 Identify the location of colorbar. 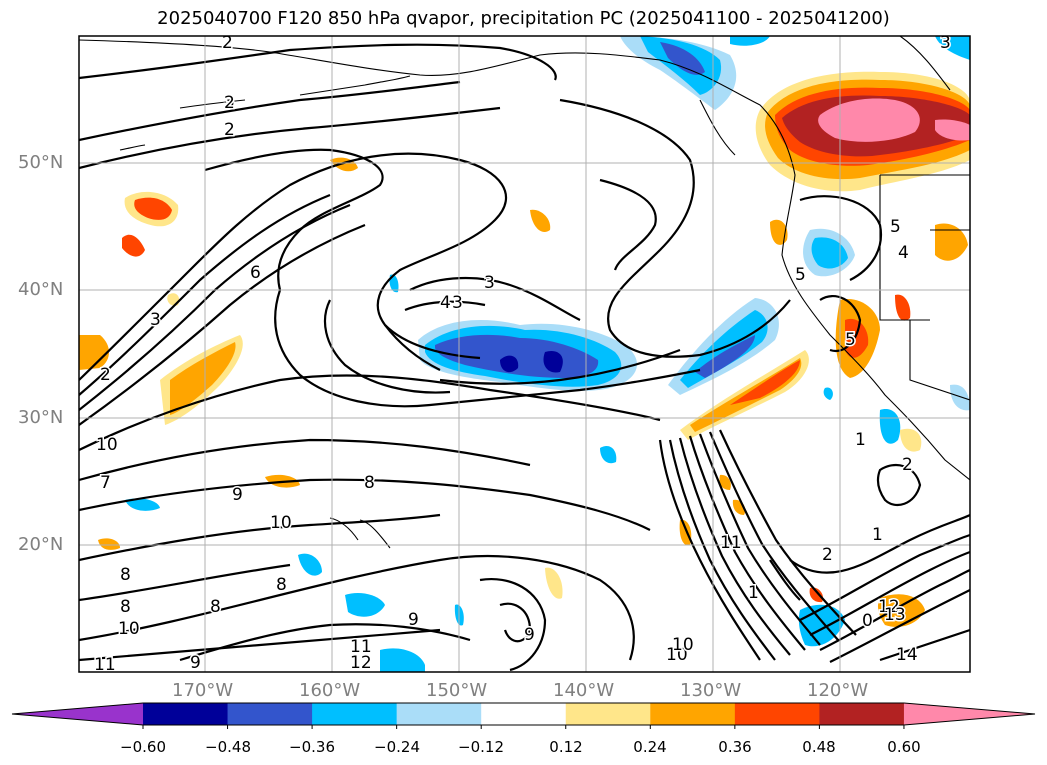
(523, 715).